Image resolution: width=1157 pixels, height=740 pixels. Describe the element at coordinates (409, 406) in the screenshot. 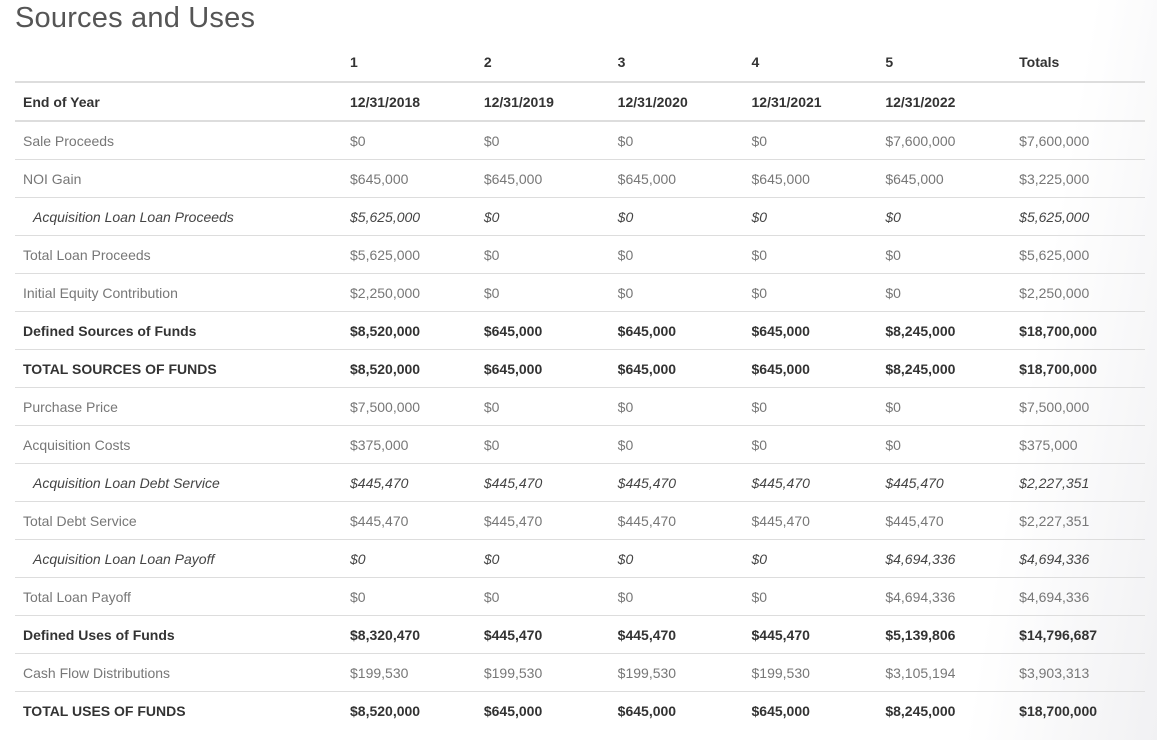

I see `value-cell: $7,500,000` at that location.